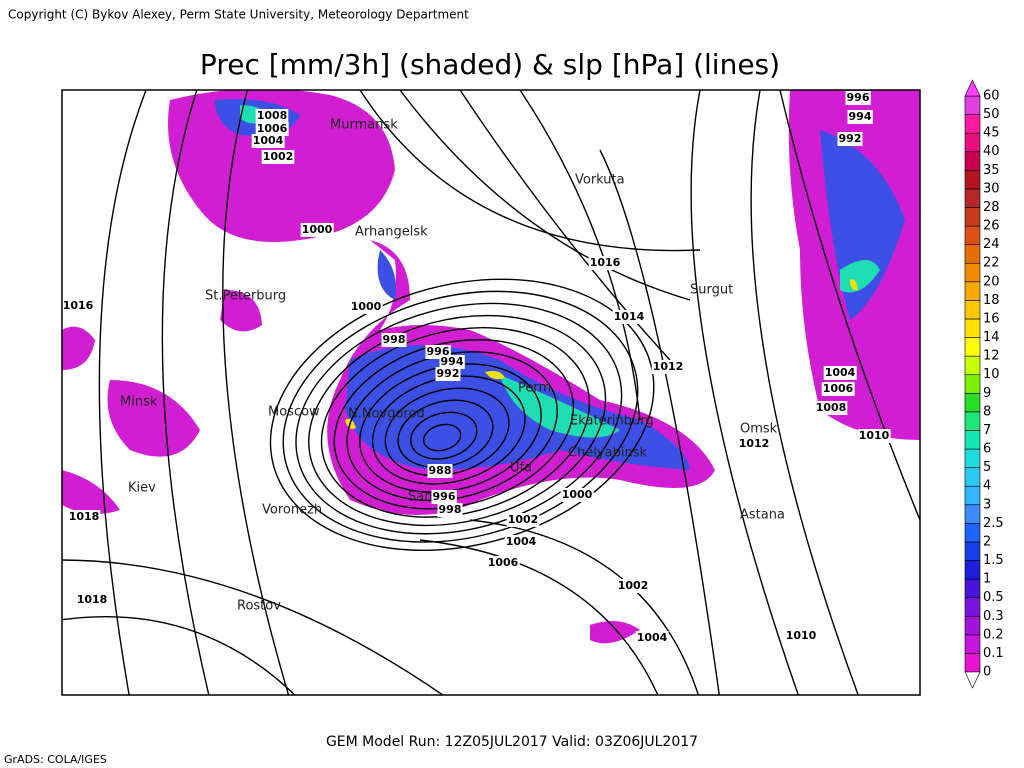  What do you see at coordinates (987, 467) in the screenshot?
I see `colorbar-label: 5` at bounding box center [987, 467].